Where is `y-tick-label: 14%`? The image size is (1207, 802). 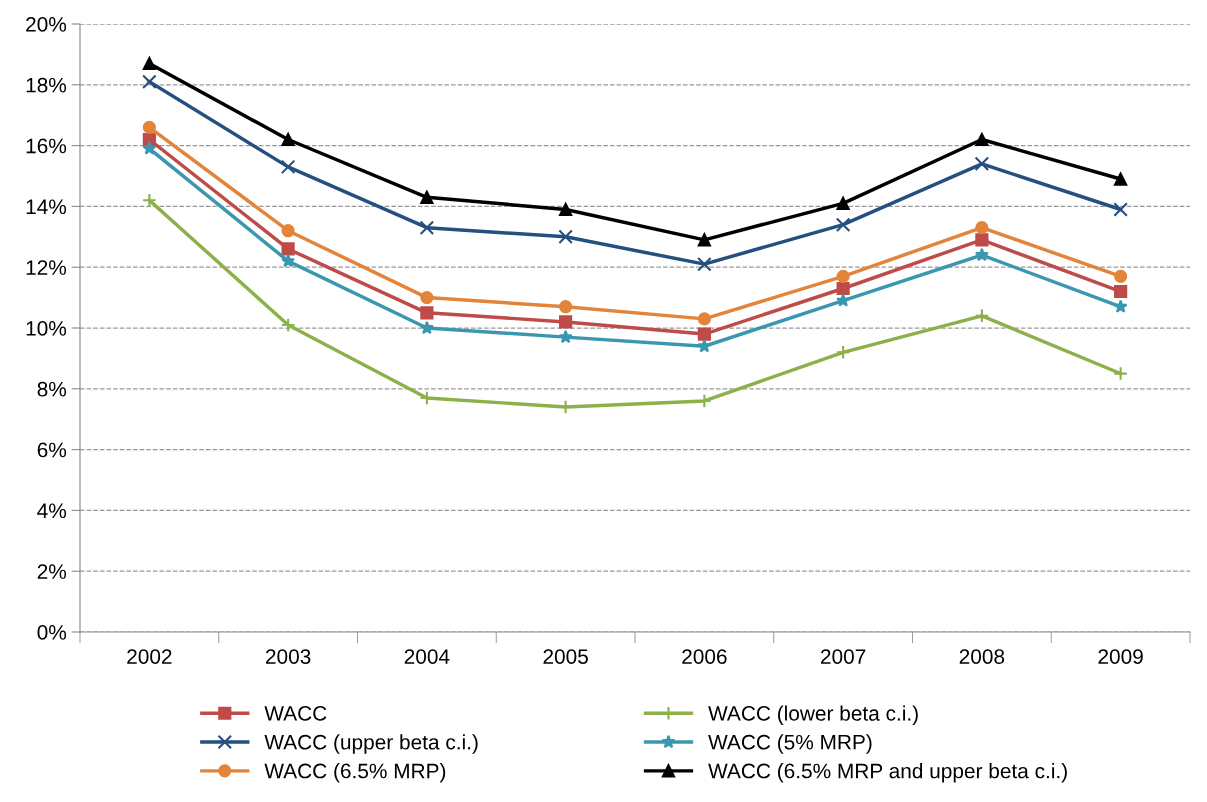
y-tick-label: 14% is located at coordinates (46, 207).